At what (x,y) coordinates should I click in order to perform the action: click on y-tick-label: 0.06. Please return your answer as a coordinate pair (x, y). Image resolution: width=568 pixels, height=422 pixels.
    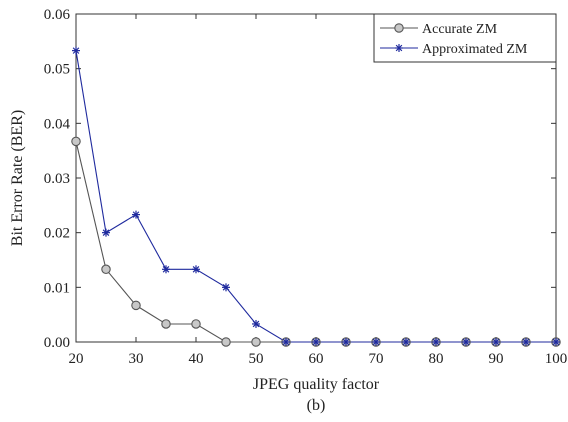
    Looking at the image, I should click on (57, 15).